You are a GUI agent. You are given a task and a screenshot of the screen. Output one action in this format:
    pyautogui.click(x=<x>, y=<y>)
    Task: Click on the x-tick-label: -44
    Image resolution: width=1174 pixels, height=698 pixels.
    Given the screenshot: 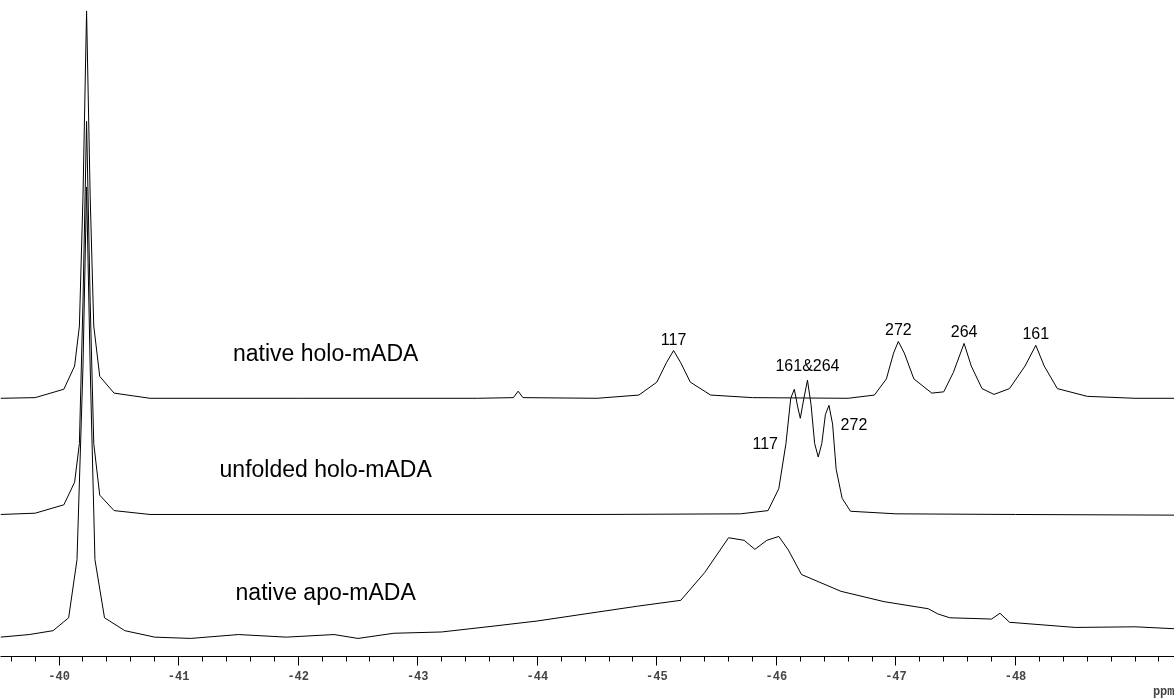 What is the action you would take?
    pyautogui.click(x=537, y=676)
    